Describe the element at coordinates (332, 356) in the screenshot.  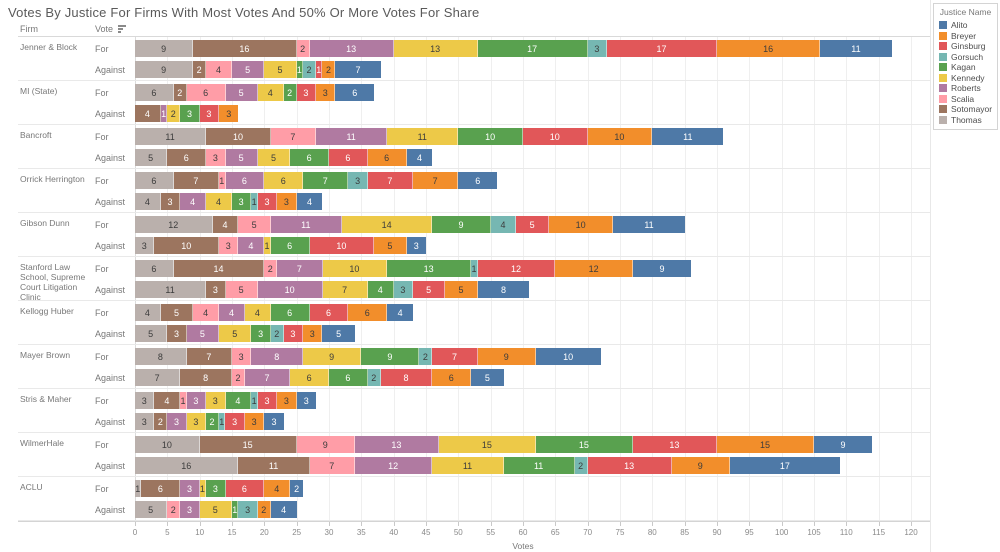
I see `bar-segment-kennedy: 9` at that location.